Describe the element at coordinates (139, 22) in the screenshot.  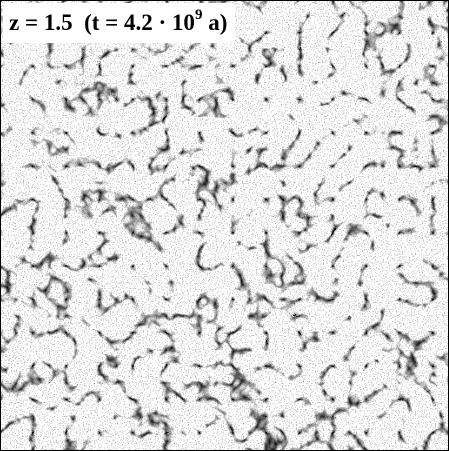
I see `time-text: (t = 4.2 · 10` at that location.